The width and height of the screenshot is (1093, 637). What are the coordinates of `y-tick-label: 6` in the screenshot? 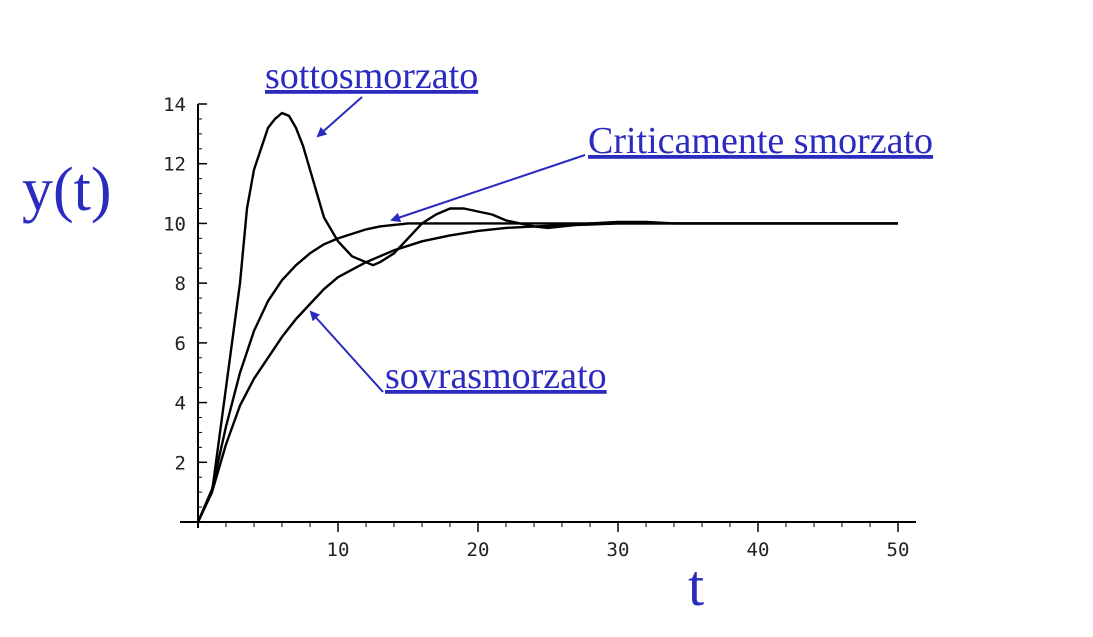 It's located at (180, 344).